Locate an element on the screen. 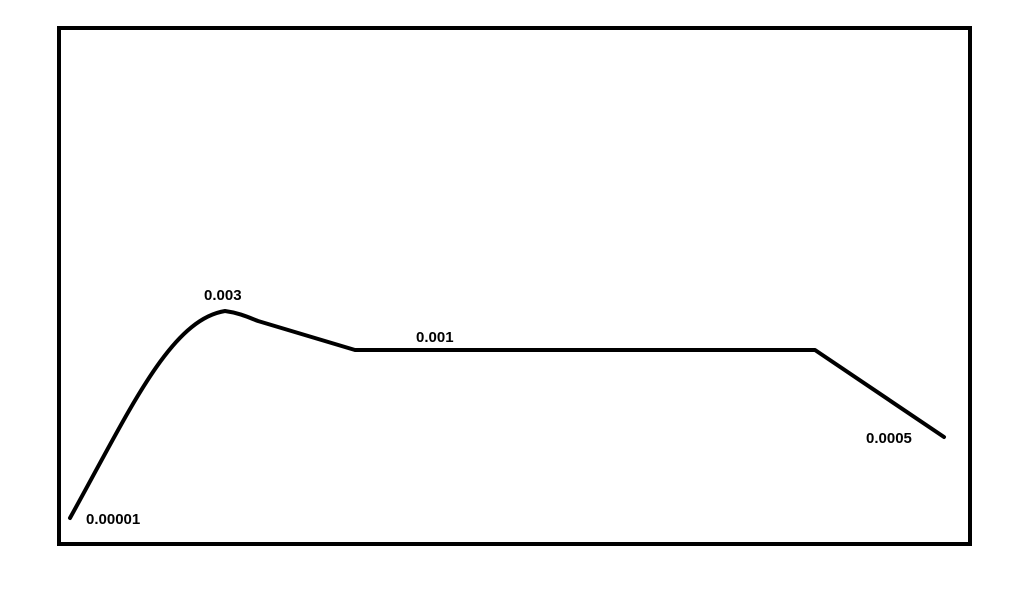  data-label-plateau: 0.001 is located at coordinates (435, 337).